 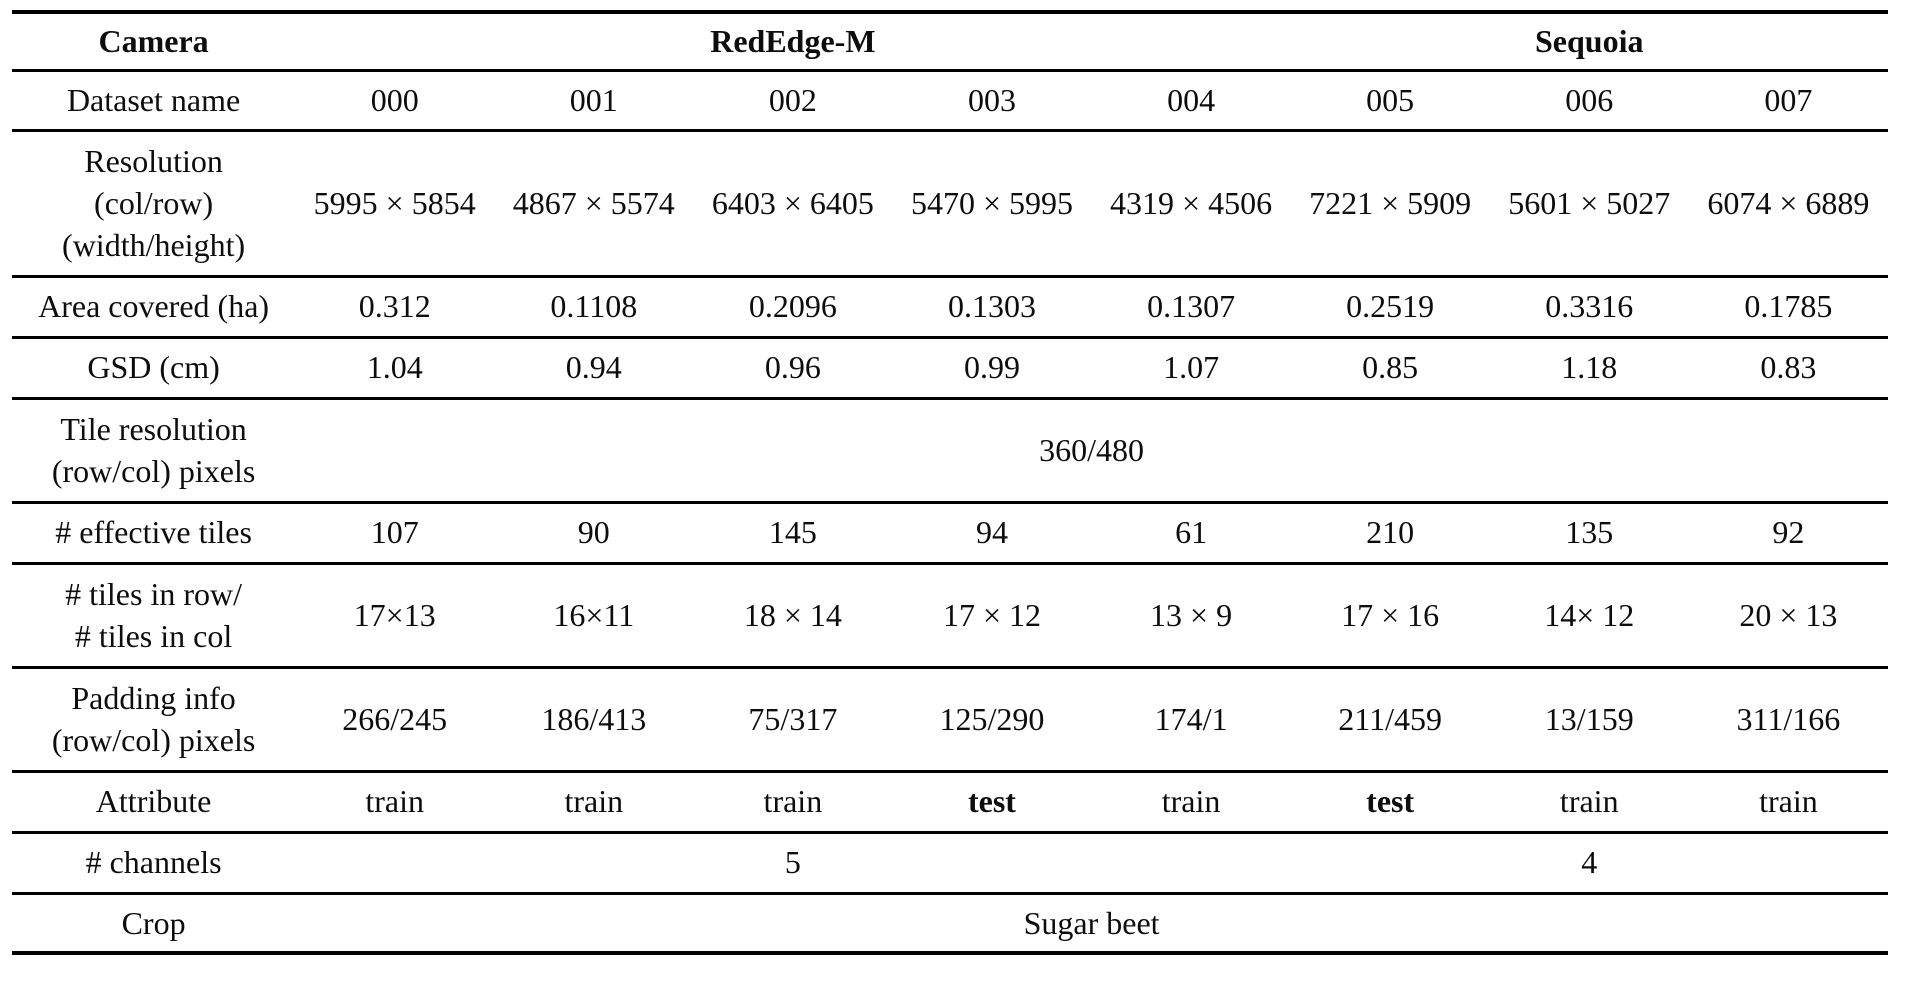 What do you see at coordinates (991, 202) in the screenshot?
I see `cell-resolution-003: 5470 × 5995` at bounding box center [991, 202].